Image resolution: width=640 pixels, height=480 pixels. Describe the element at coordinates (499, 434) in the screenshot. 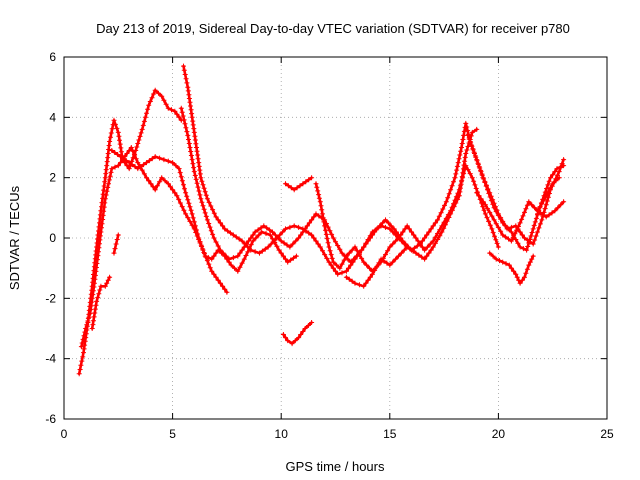

I see `x-tick-label: 20` at that location.